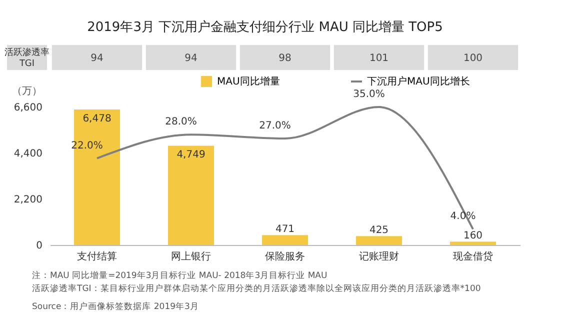 This screenshot has height=330, width=565. I want to click on x-tick-label: 支付结算, so click(97, 256).